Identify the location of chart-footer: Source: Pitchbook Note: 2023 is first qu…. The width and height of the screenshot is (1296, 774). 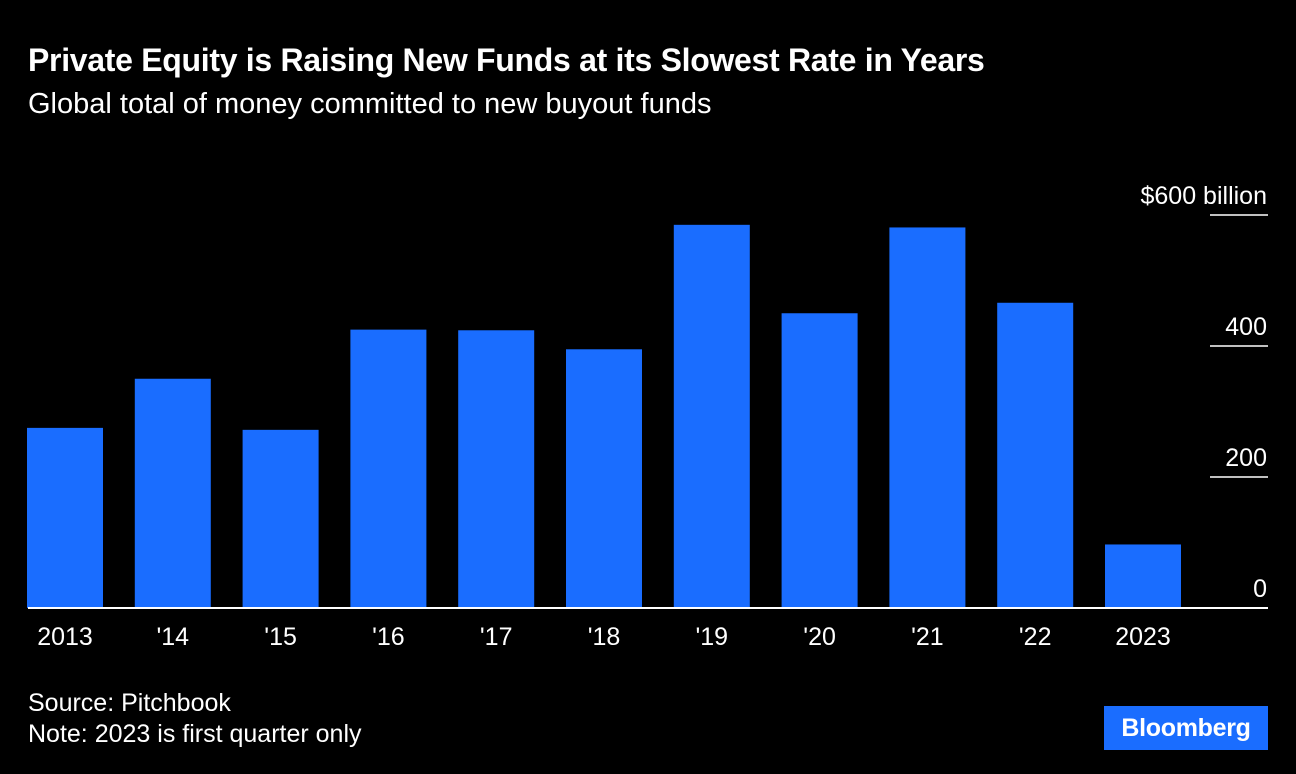
(195, 719).